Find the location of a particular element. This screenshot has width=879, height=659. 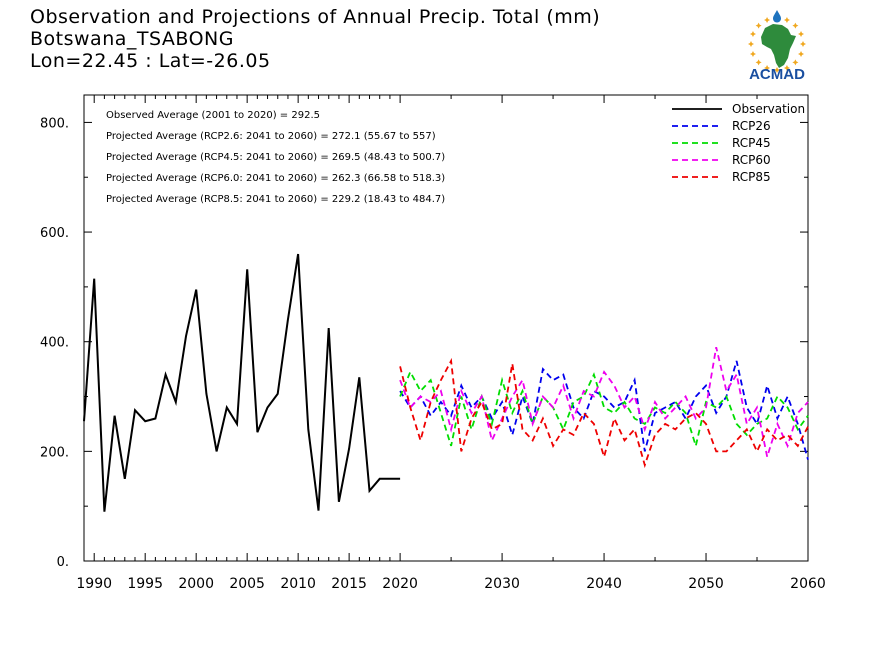

series-line-observation is located at coordinates (242, 382).